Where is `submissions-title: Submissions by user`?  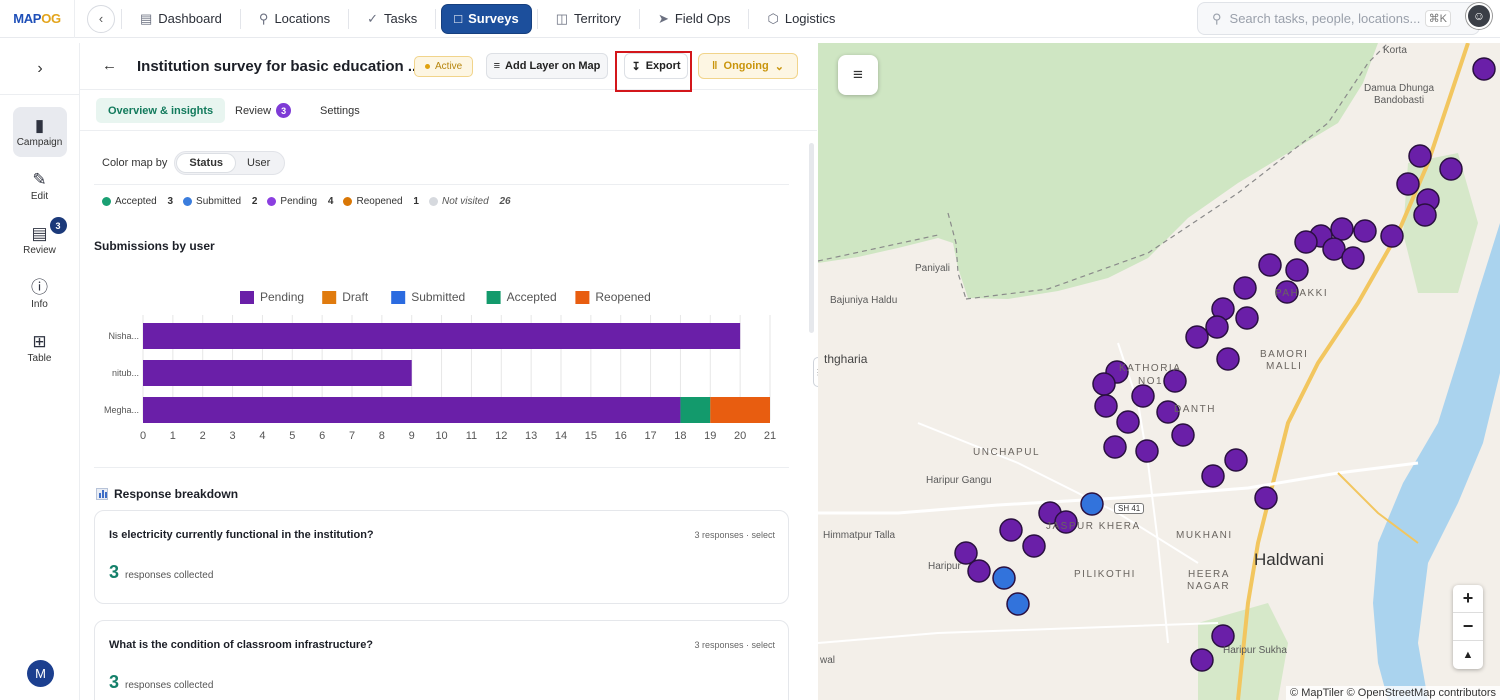
submissions-title: Submissions by user is located at coordinates (154, 246).